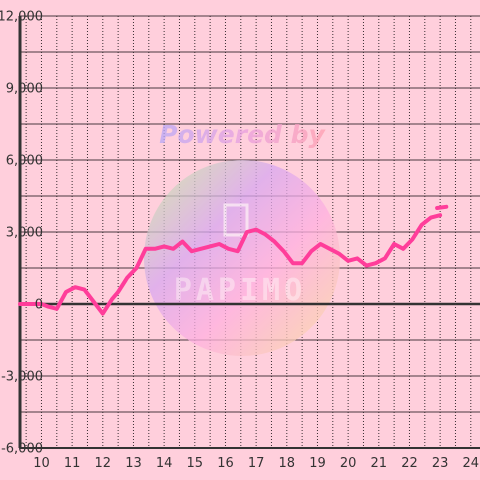  I want to click on y-tick-label: 3,000, so click(24, 233).